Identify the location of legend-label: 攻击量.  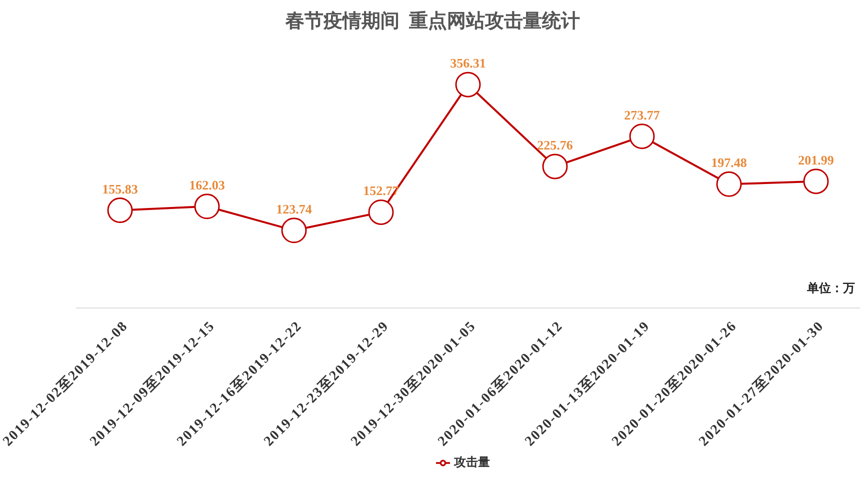
(472, 462).